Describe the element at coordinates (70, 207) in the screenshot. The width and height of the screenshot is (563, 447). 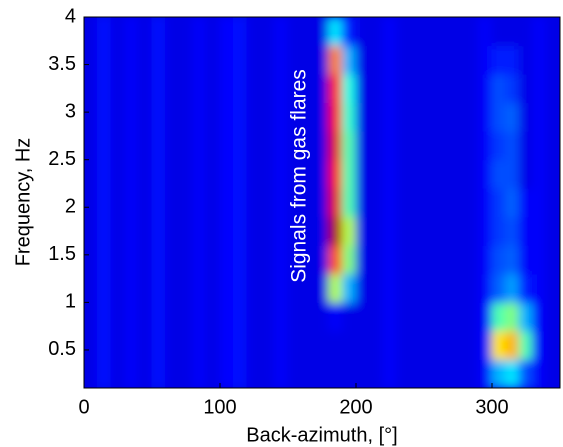
I see `y-tick-label: 2` at that location.